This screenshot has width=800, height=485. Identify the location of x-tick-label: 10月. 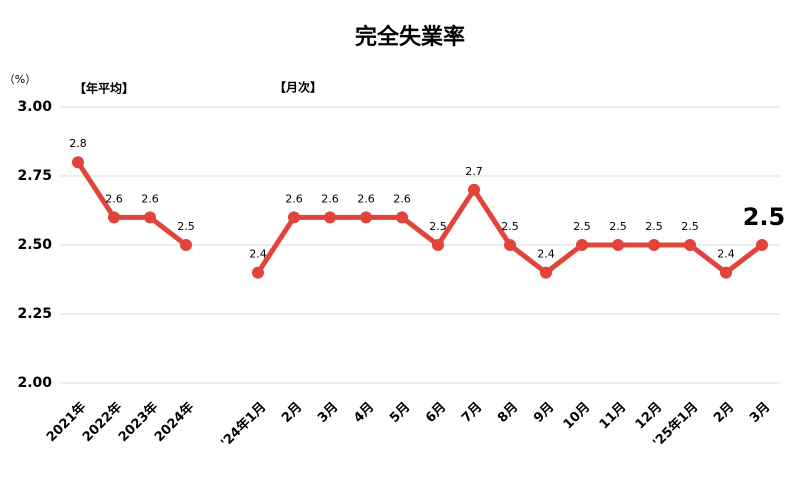
(577, 416).